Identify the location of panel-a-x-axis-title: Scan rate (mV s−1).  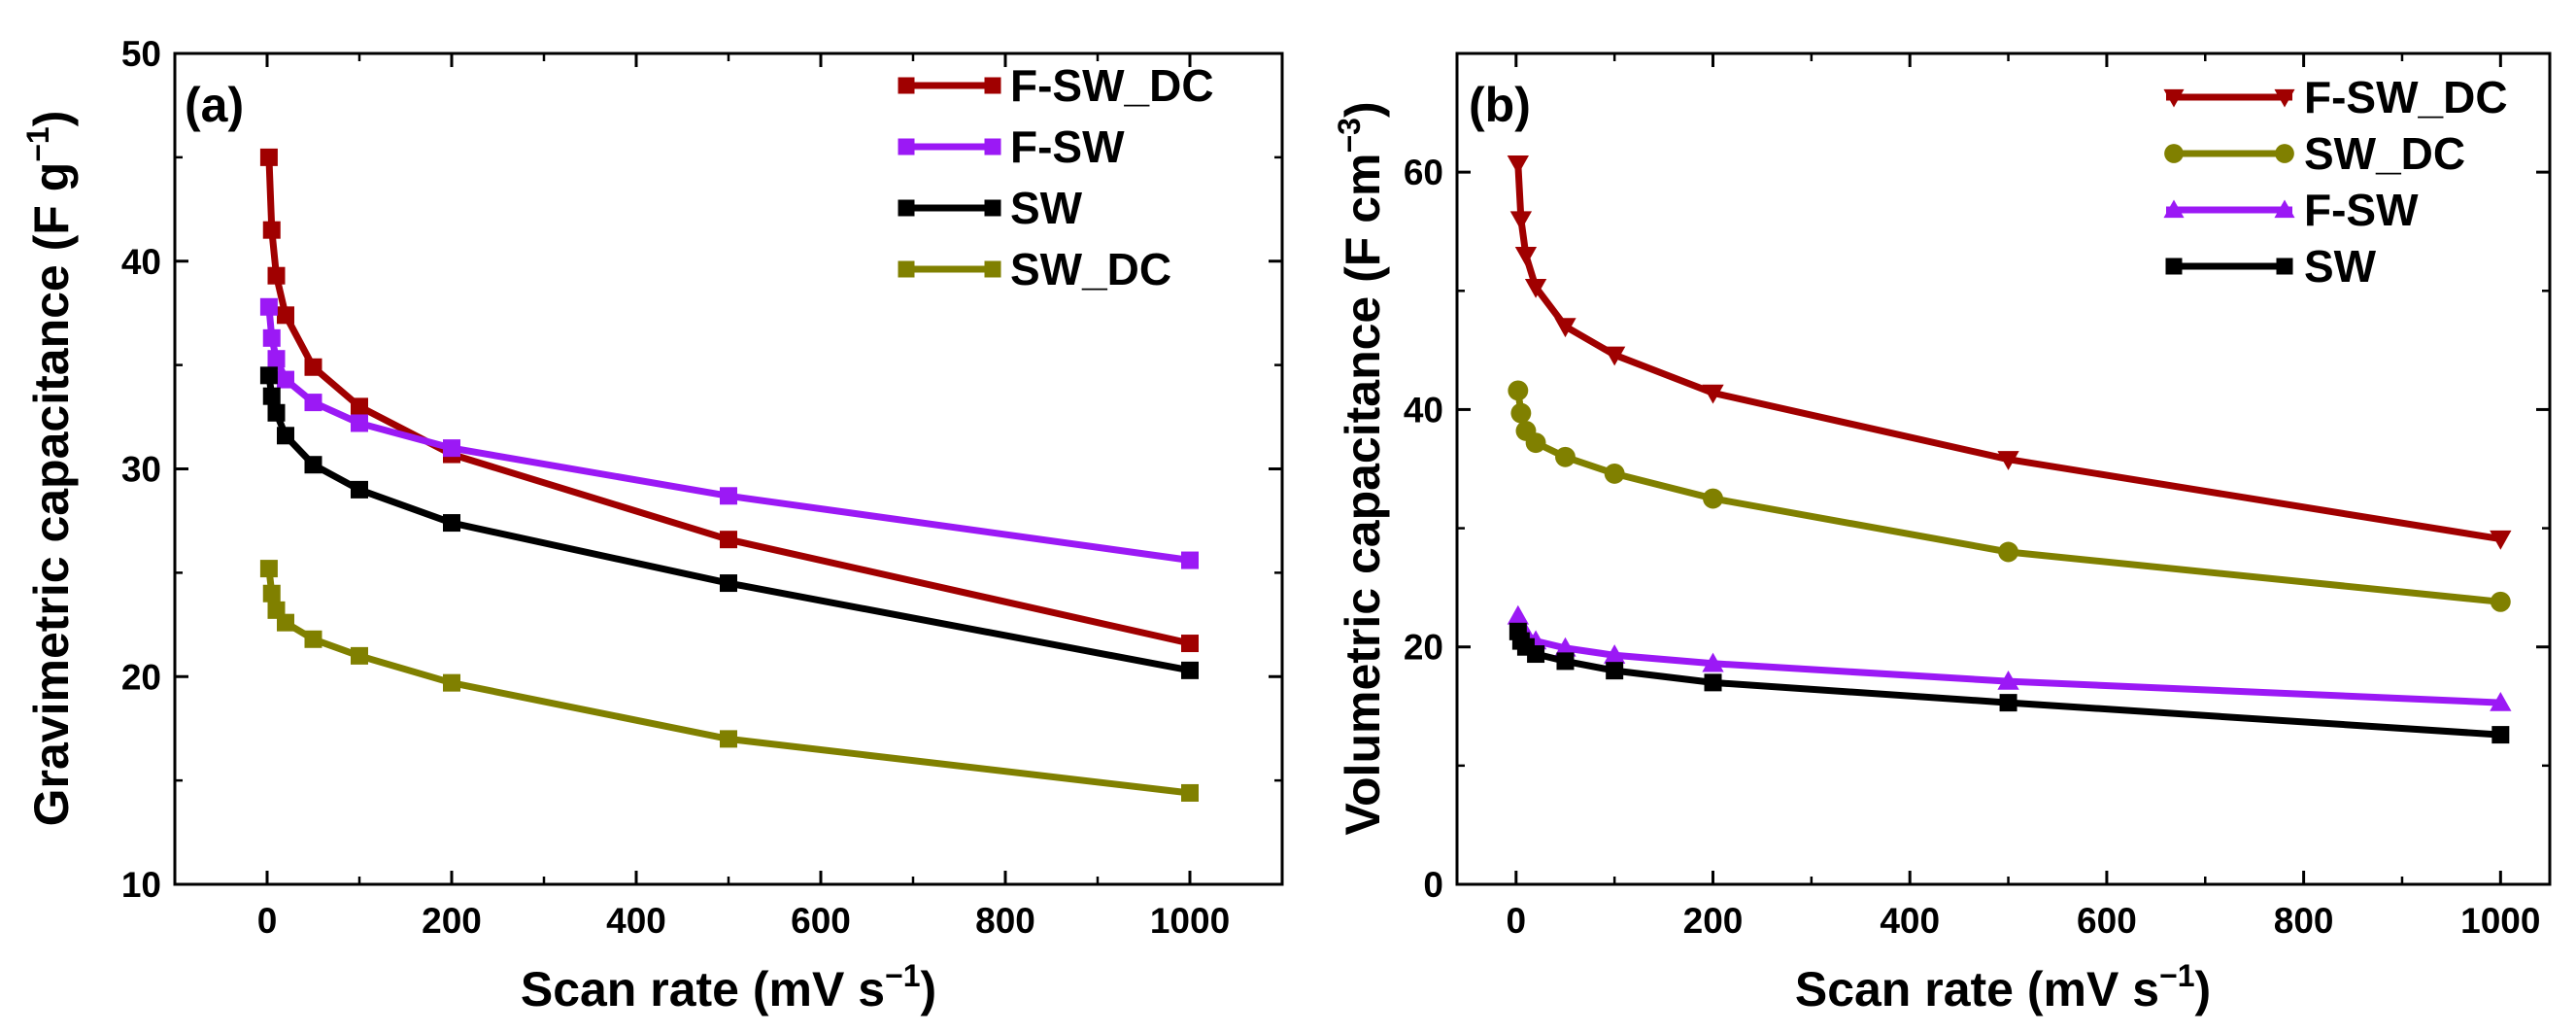
(728, 987).